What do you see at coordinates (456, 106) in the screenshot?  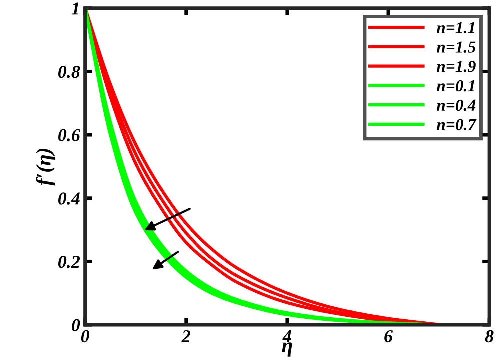 I see `legend-label: n=0.4` at bounding box center [456, 106].